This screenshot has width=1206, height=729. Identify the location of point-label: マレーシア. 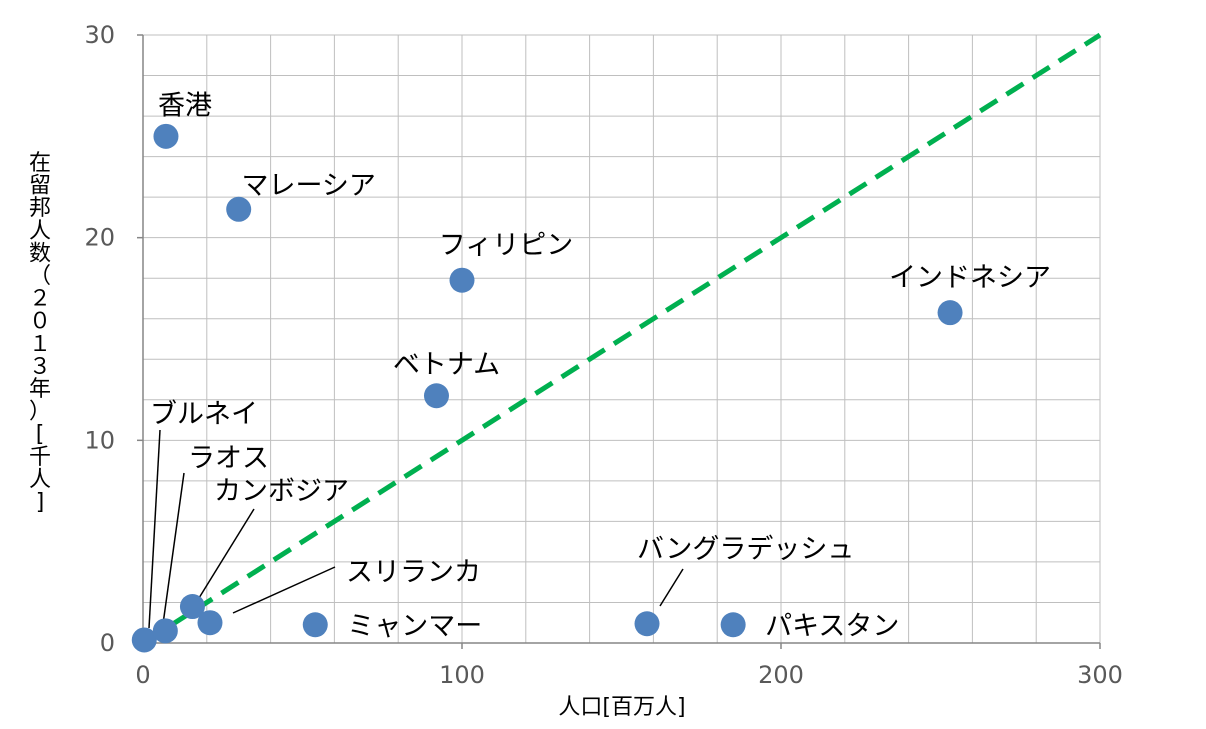
(308, 185).